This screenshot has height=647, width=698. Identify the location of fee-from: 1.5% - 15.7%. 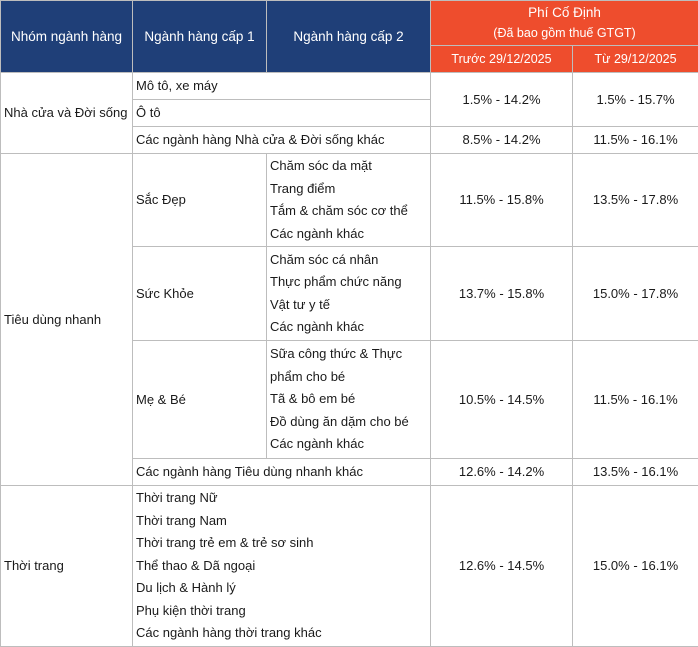
(635, 100).